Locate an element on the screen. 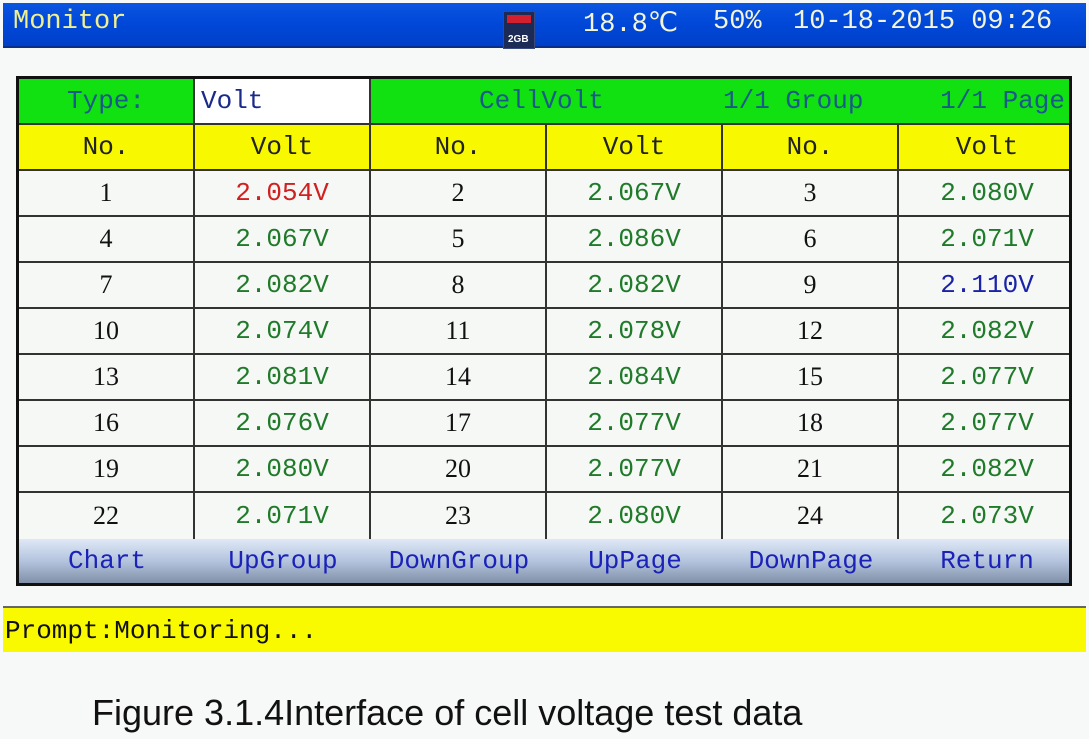  sd-card-icon: 2GB is located at coordinates (519, 30).